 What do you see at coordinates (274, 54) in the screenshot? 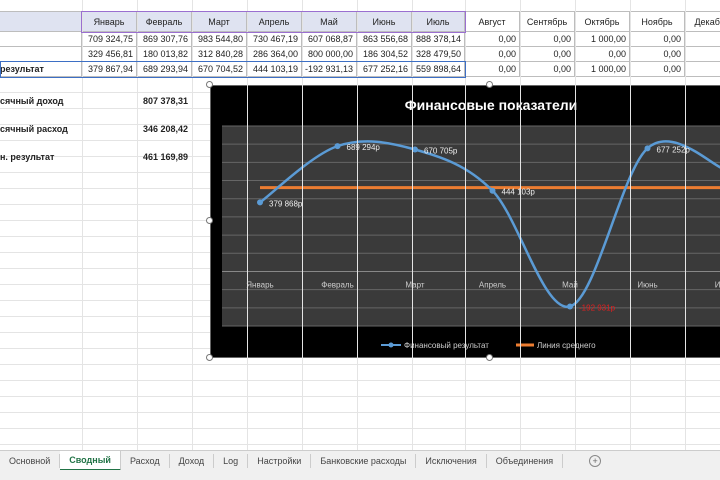
I see `table-cell: 286 364,00` at bounding box center [274, 54].